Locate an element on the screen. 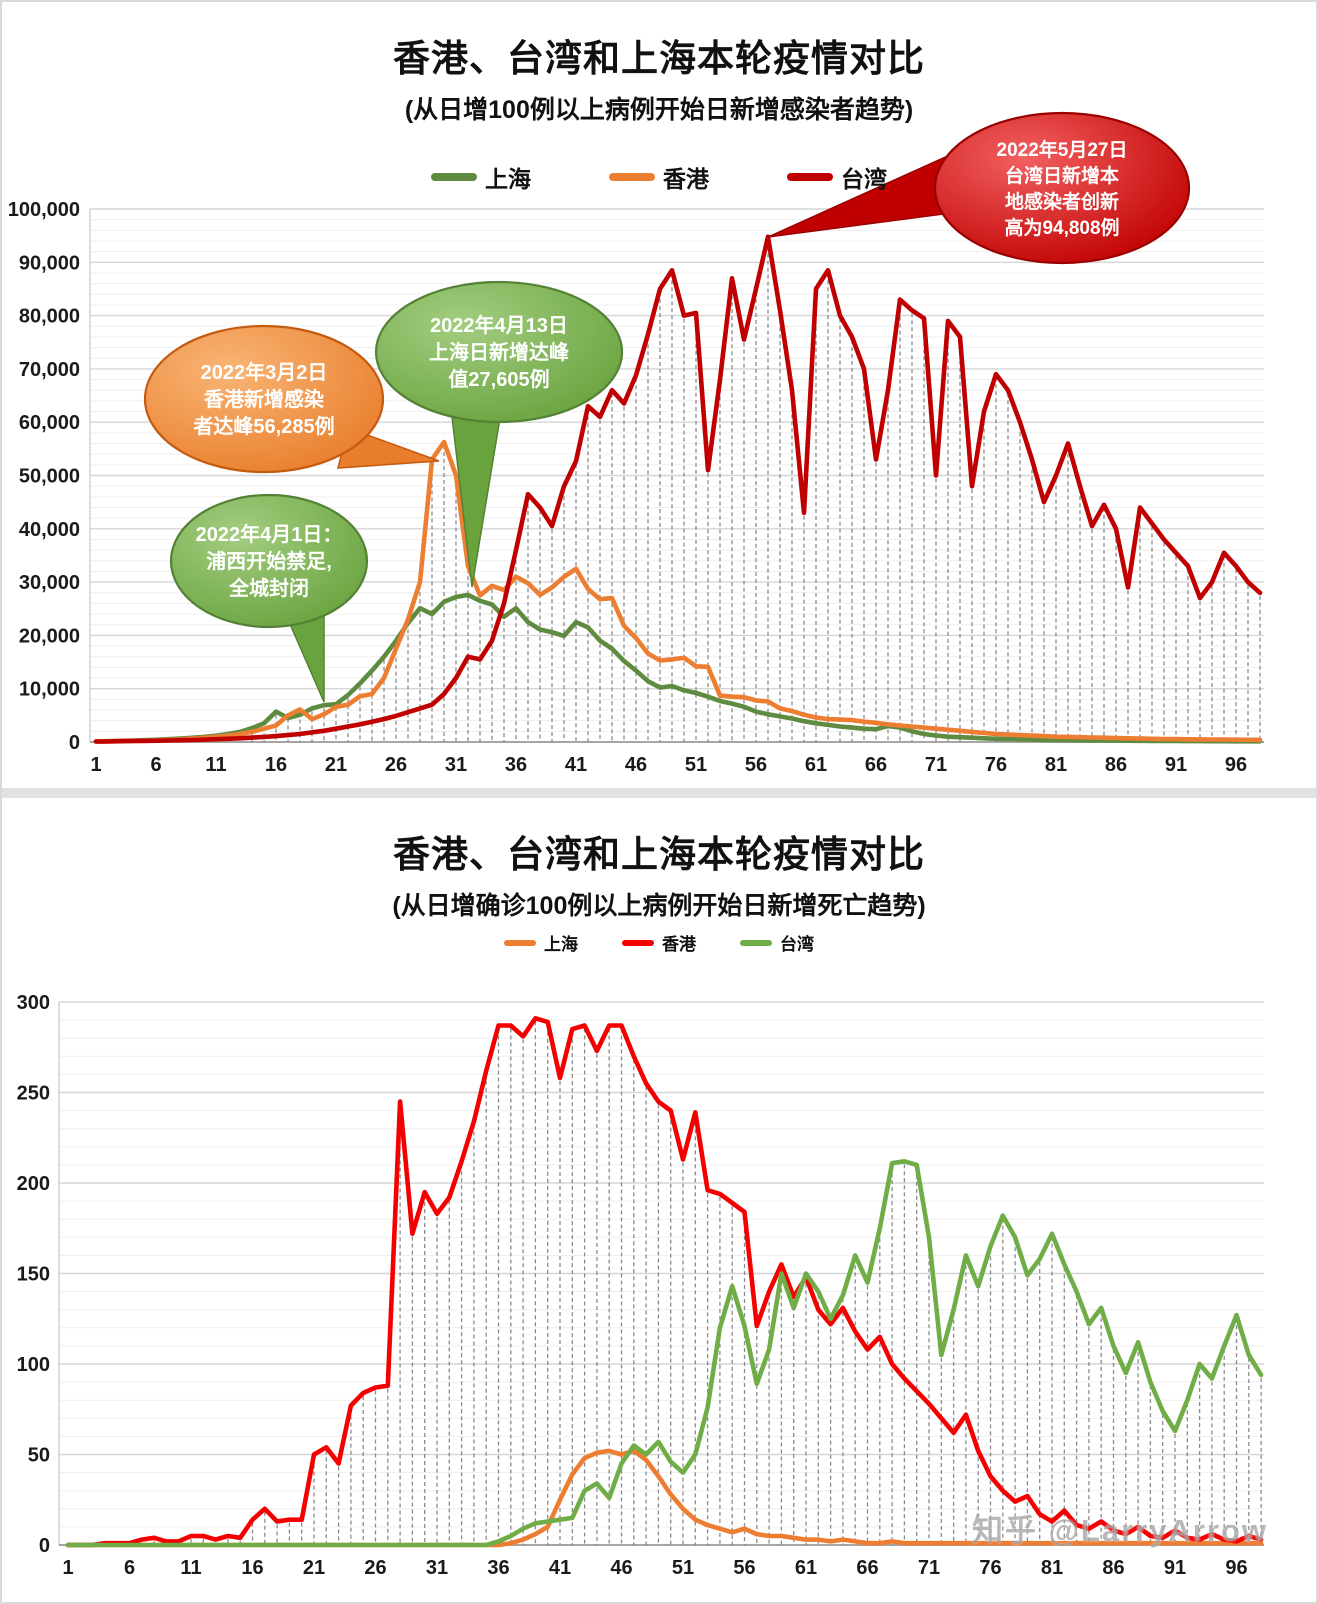  watermark: 知乎 @LarryArrow is located at coordinates (1120, 1530).